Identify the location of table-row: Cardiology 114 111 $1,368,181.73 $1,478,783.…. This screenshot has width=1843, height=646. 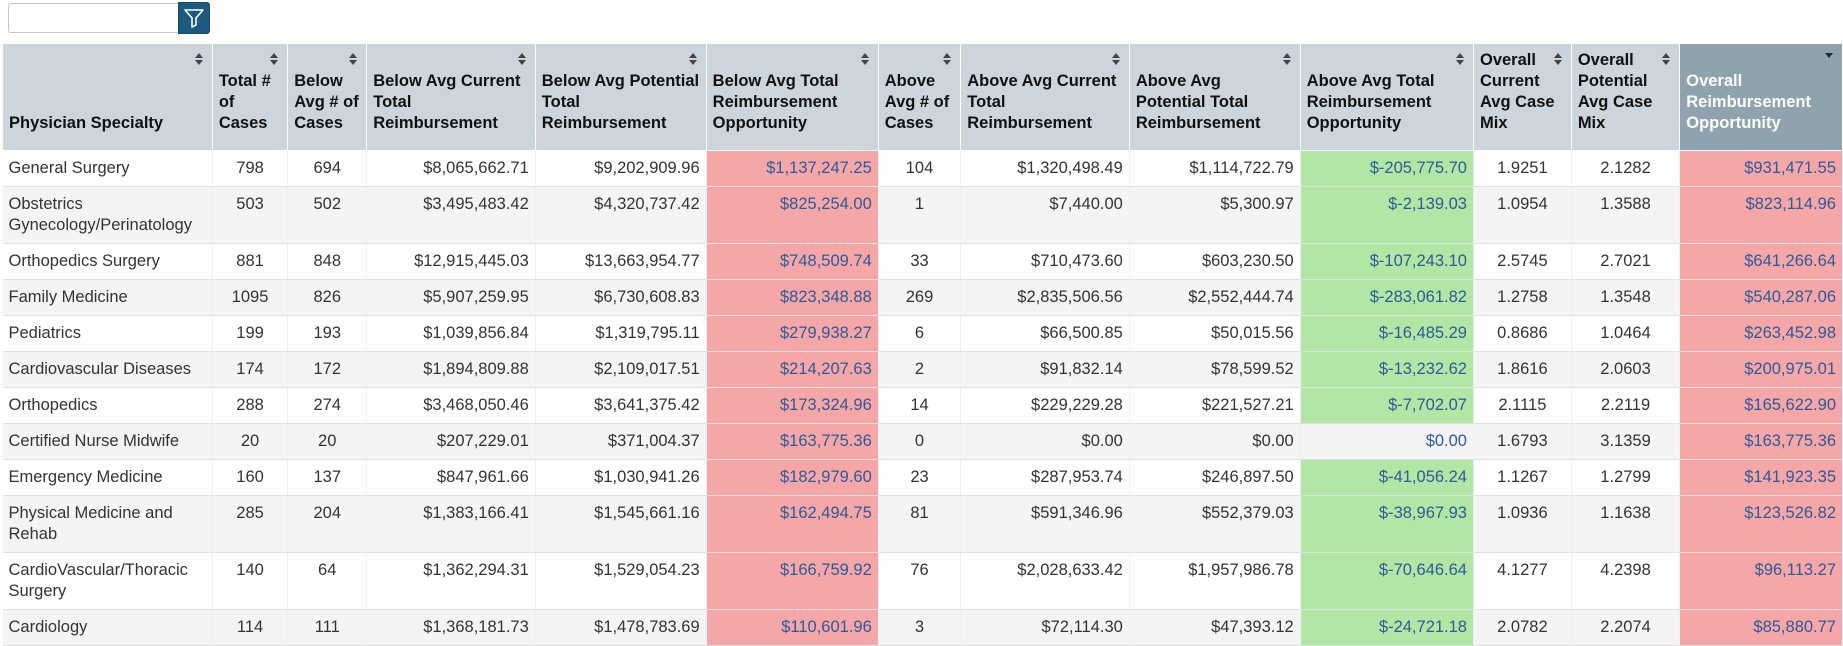
(922, 627).